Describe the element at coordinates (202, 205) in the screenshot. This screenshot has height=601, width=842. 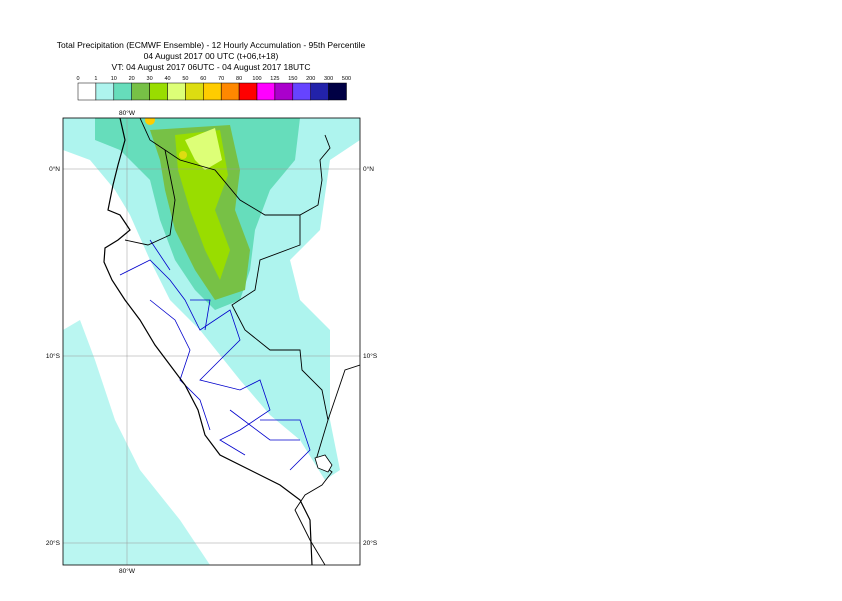
I see `rain-heavier` at that location.